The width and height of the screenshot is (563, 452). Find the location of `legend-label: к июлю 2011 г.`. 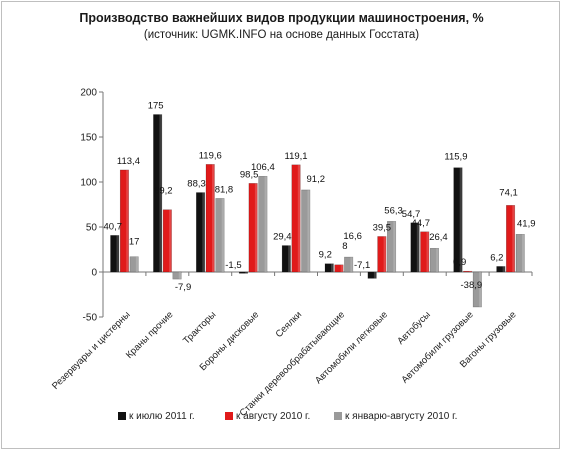

legend-label: к июлю 2011 г. is located at coordinates (162, 416).